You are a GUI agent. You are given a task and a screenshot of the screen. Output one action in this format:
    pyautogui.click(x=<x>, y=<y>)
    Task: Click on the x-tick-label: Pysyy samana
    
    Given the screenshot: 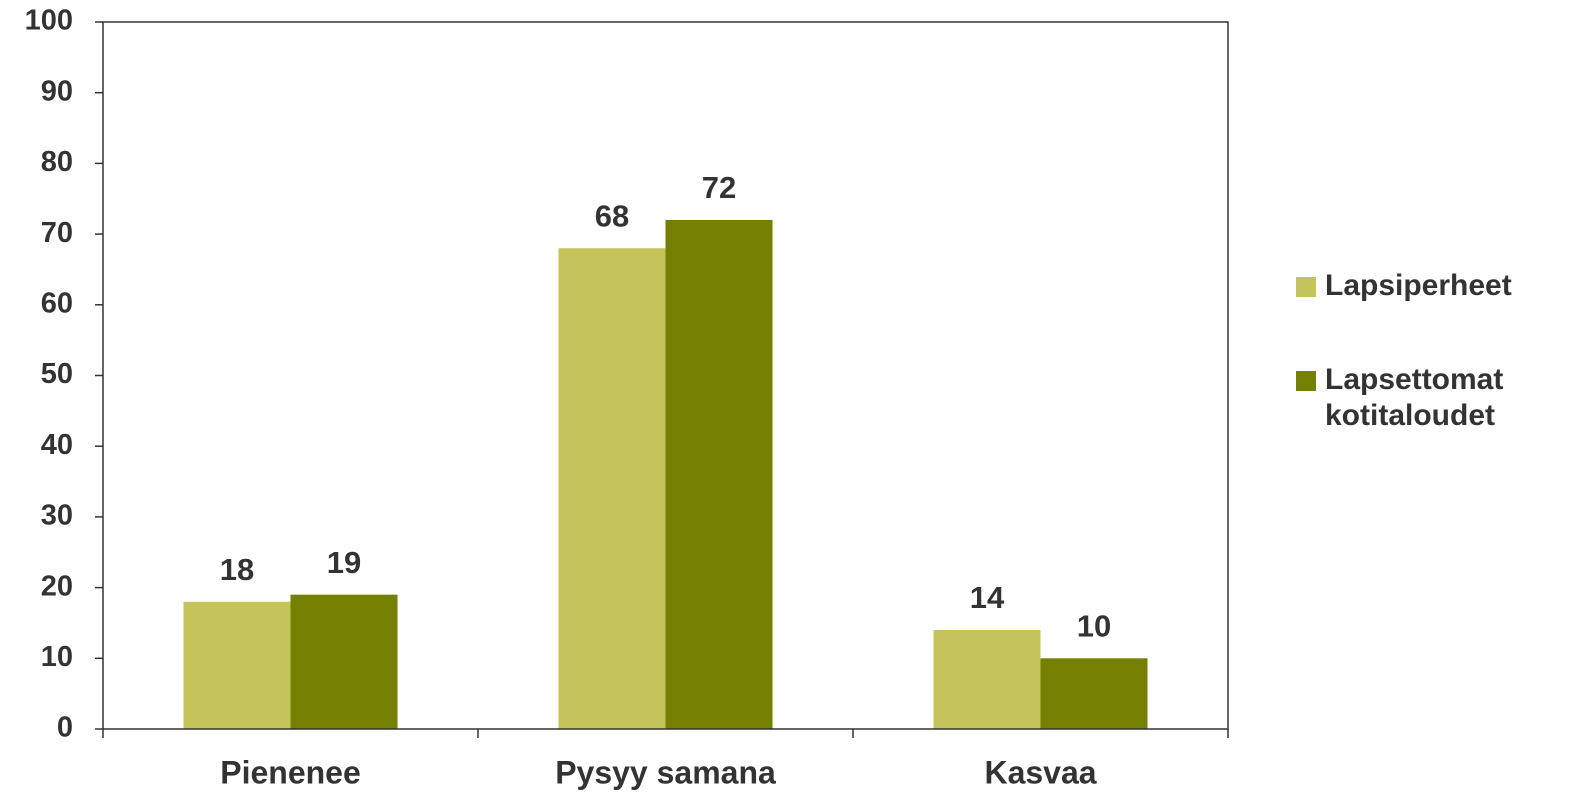 What is the action you would take?
    pyautogui.click(x=665, y=772)
    